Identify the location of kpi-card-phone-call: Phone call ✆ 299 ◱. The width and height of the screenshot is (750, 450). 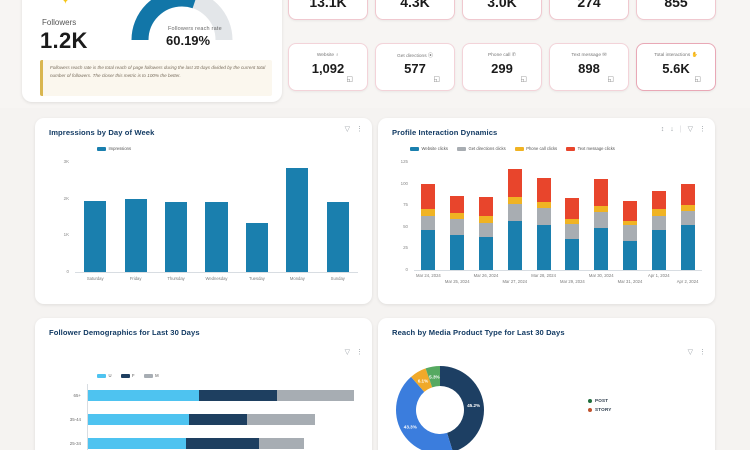
(502, 67).